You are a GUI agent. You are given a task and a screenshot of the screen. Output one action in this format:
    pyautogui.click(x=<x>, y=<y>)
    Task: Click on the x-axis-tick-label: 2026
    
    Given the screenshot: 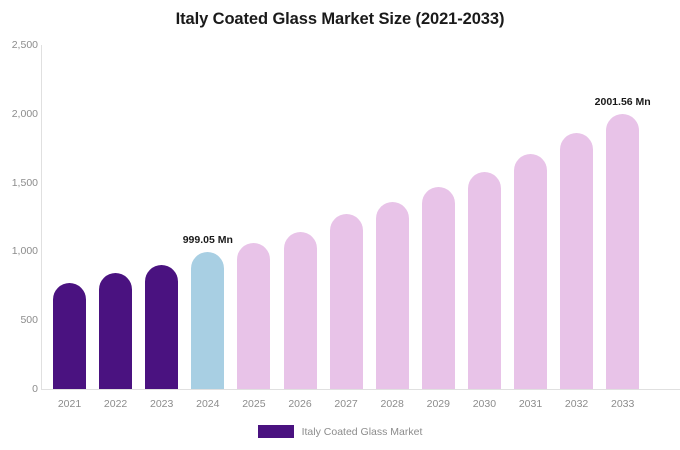 What is the action you would take?
    pyautogui.click(x=300, y=404)
    